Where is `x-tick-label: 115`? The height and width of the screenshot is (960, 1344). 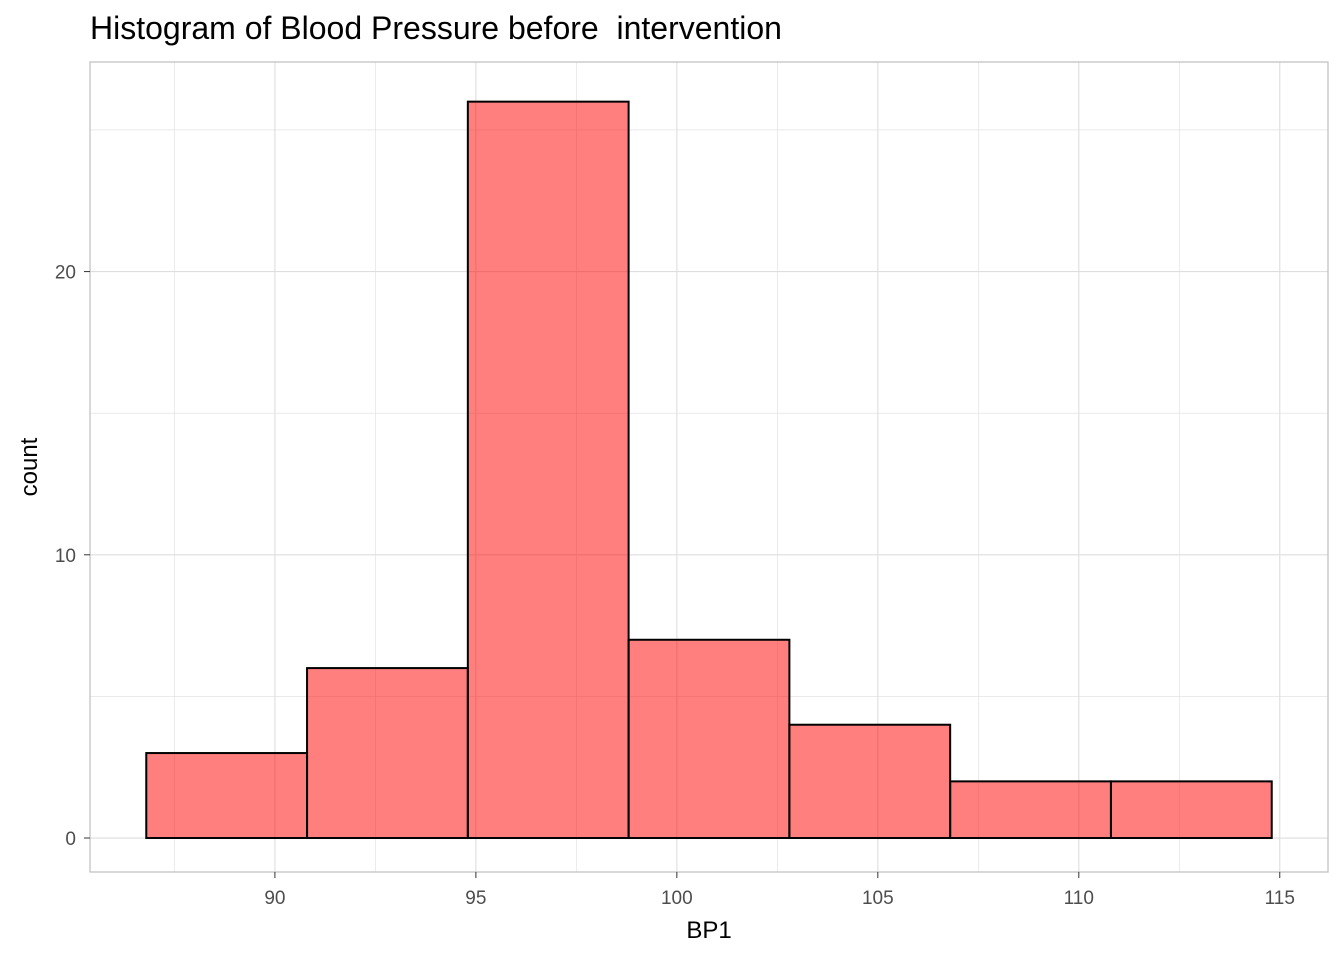
x-tick-label: 115 is located at coordinates (1280, 898).